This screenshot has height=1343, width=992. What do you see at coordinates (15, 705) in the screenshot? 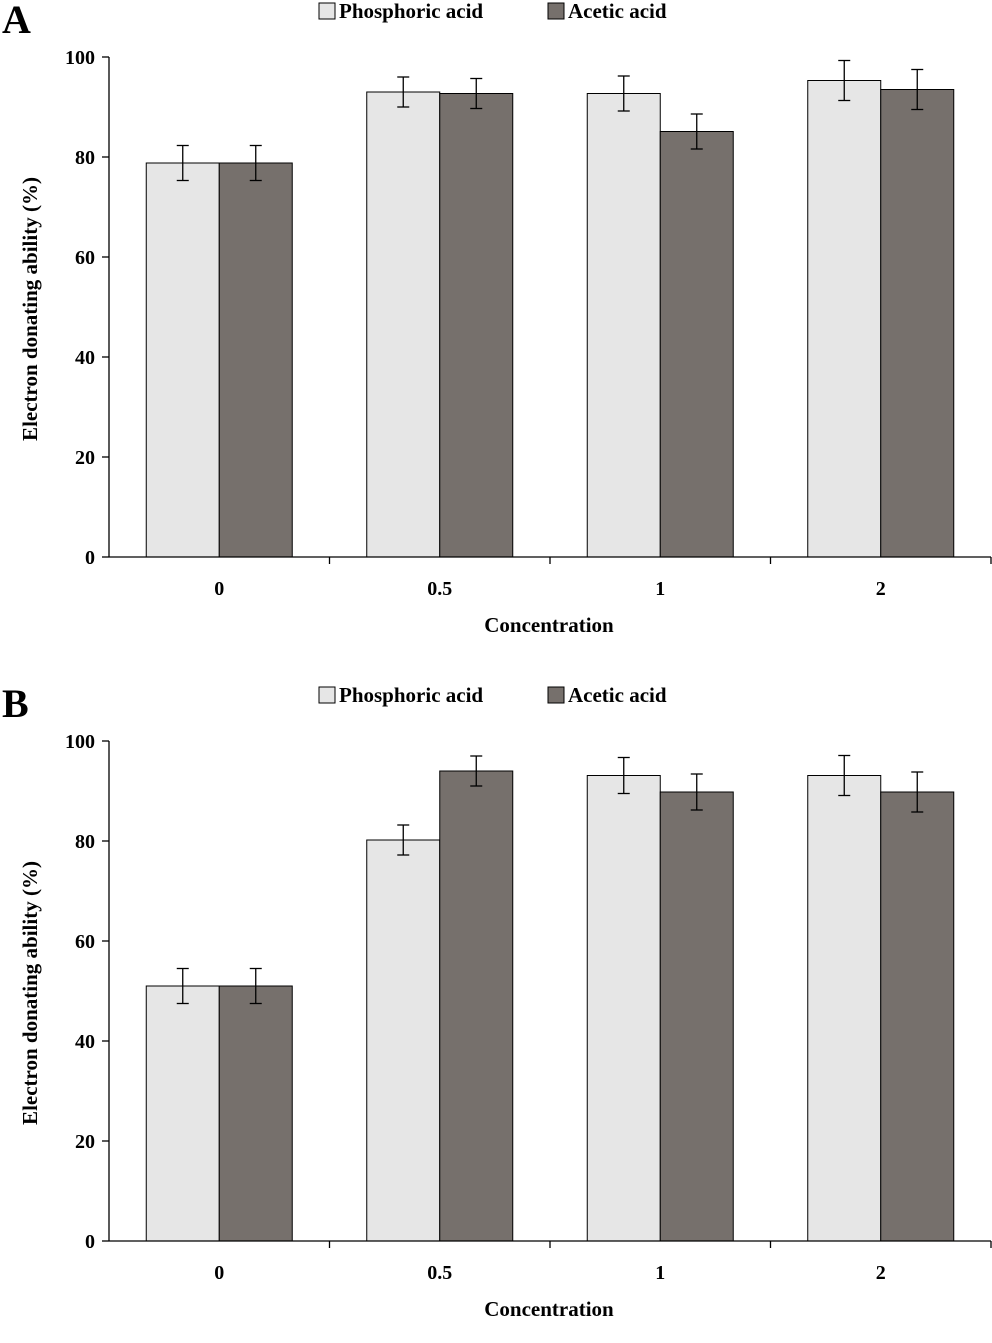
I see `panel-letter: B` at bounding box center [15, 705].